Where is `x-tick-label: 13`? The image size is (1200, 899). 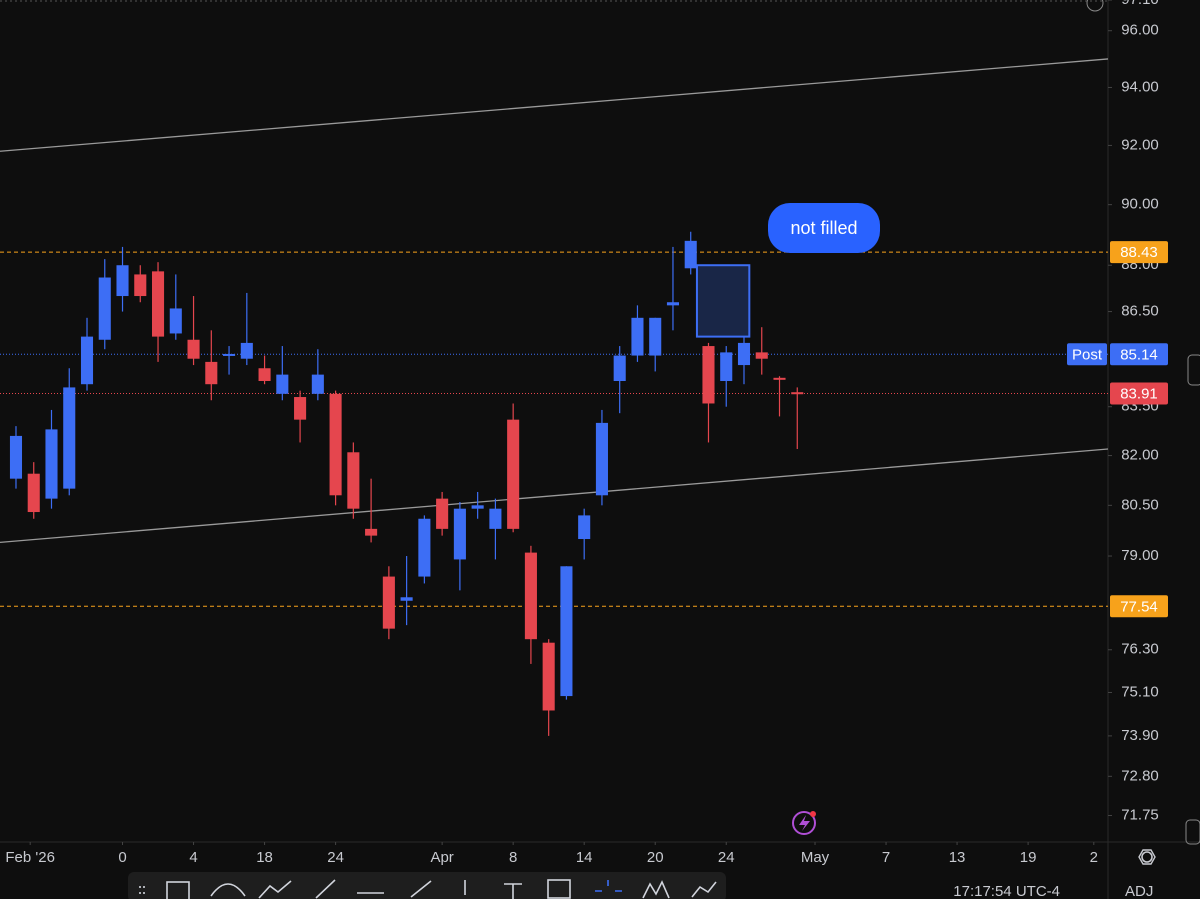
x-tick-label: 13 is located at coordinates (957, 857).